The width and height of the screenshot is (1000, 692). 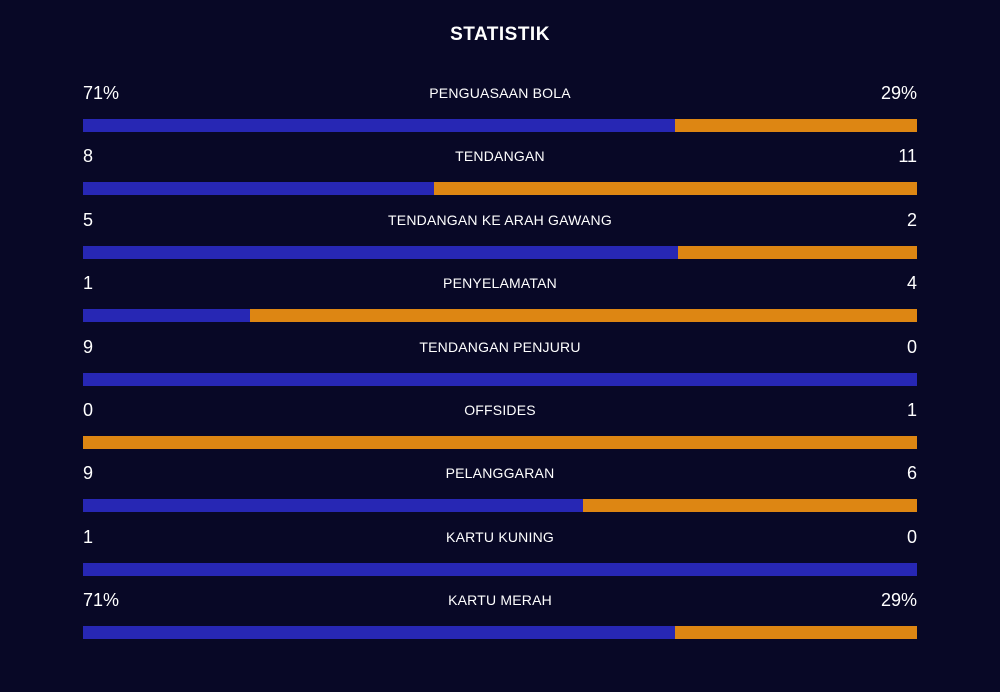 I want to click on stat-label: TENDANGAN PENJURU, so click(x=500, y=346).